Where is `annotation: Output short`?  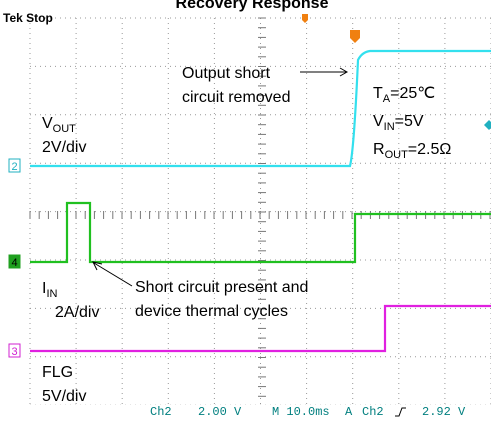
annotation: Output short is located at coordinates (226, 73).